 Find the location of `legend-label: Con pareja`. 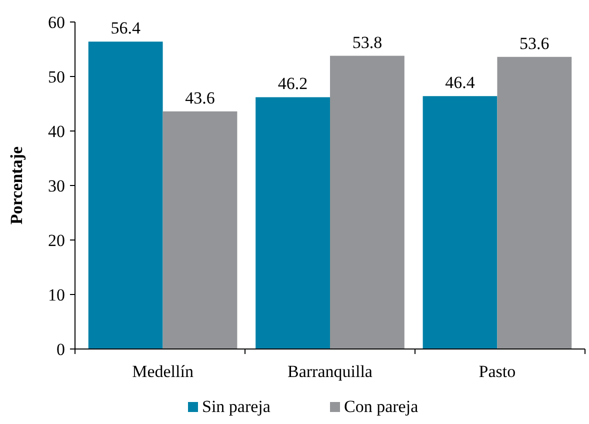

legend-label: Con pareja is located at coordinates (381, 406).